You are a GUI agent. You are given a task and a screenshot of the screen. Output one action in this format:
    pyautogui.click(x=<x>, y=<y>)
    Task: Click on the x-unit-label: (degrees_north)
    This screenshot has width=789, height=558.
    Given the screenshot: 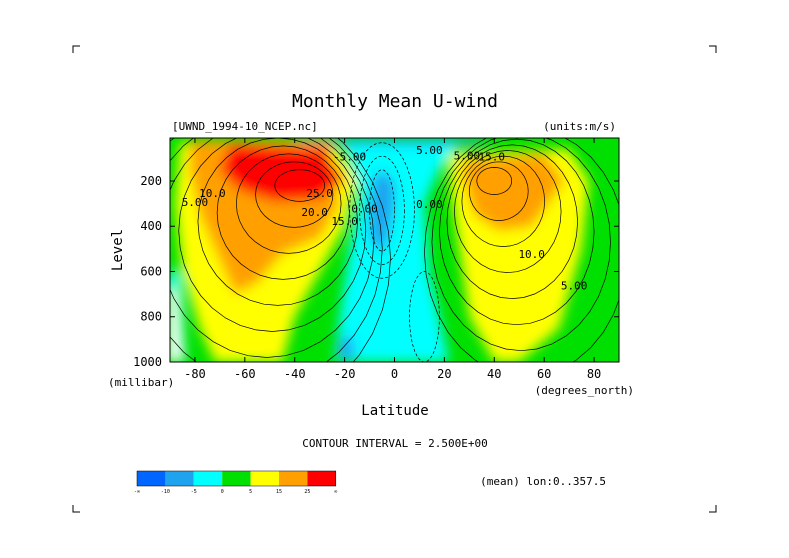 What is the action you would take?
    pyautogui.click(x=584, y=390)
    